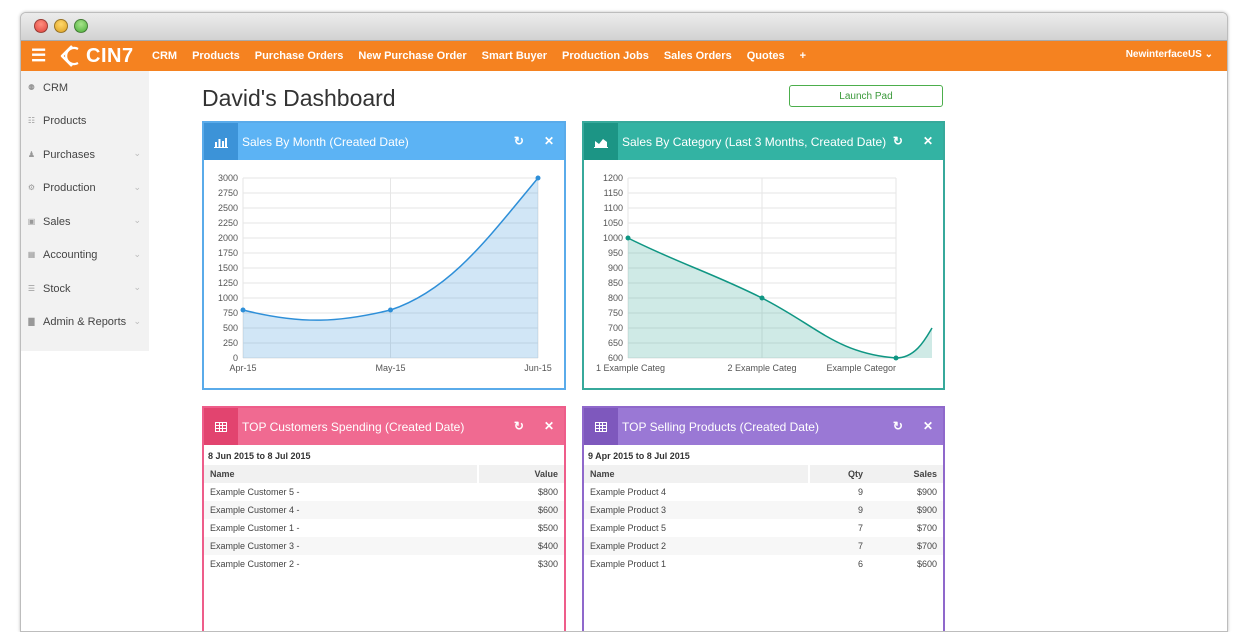 This screenshot has width=1250, height=632. I want to click on table-row: Example Customer 2 - $300, so click(384, 564).